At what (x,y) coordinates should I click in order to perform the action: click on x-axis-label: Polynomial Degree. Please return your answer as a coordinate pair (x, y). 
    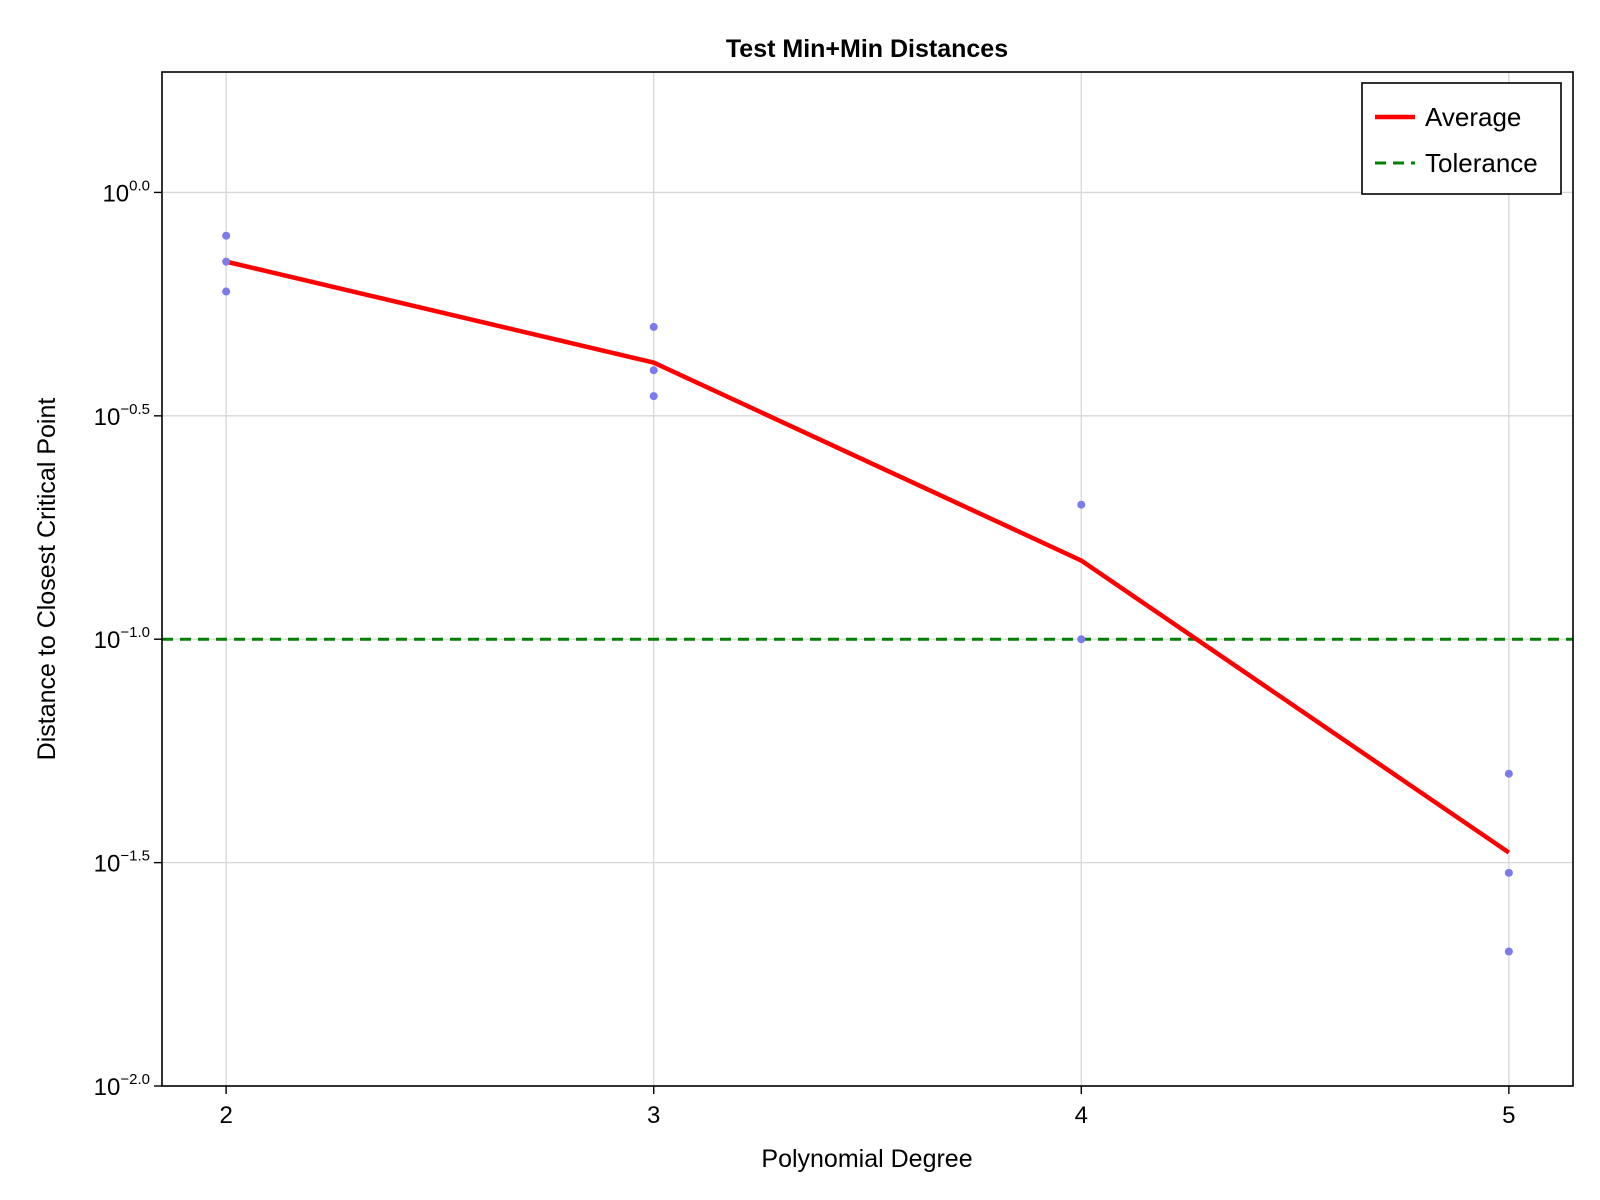
    Looking at the image, I should click on (866, 1159).